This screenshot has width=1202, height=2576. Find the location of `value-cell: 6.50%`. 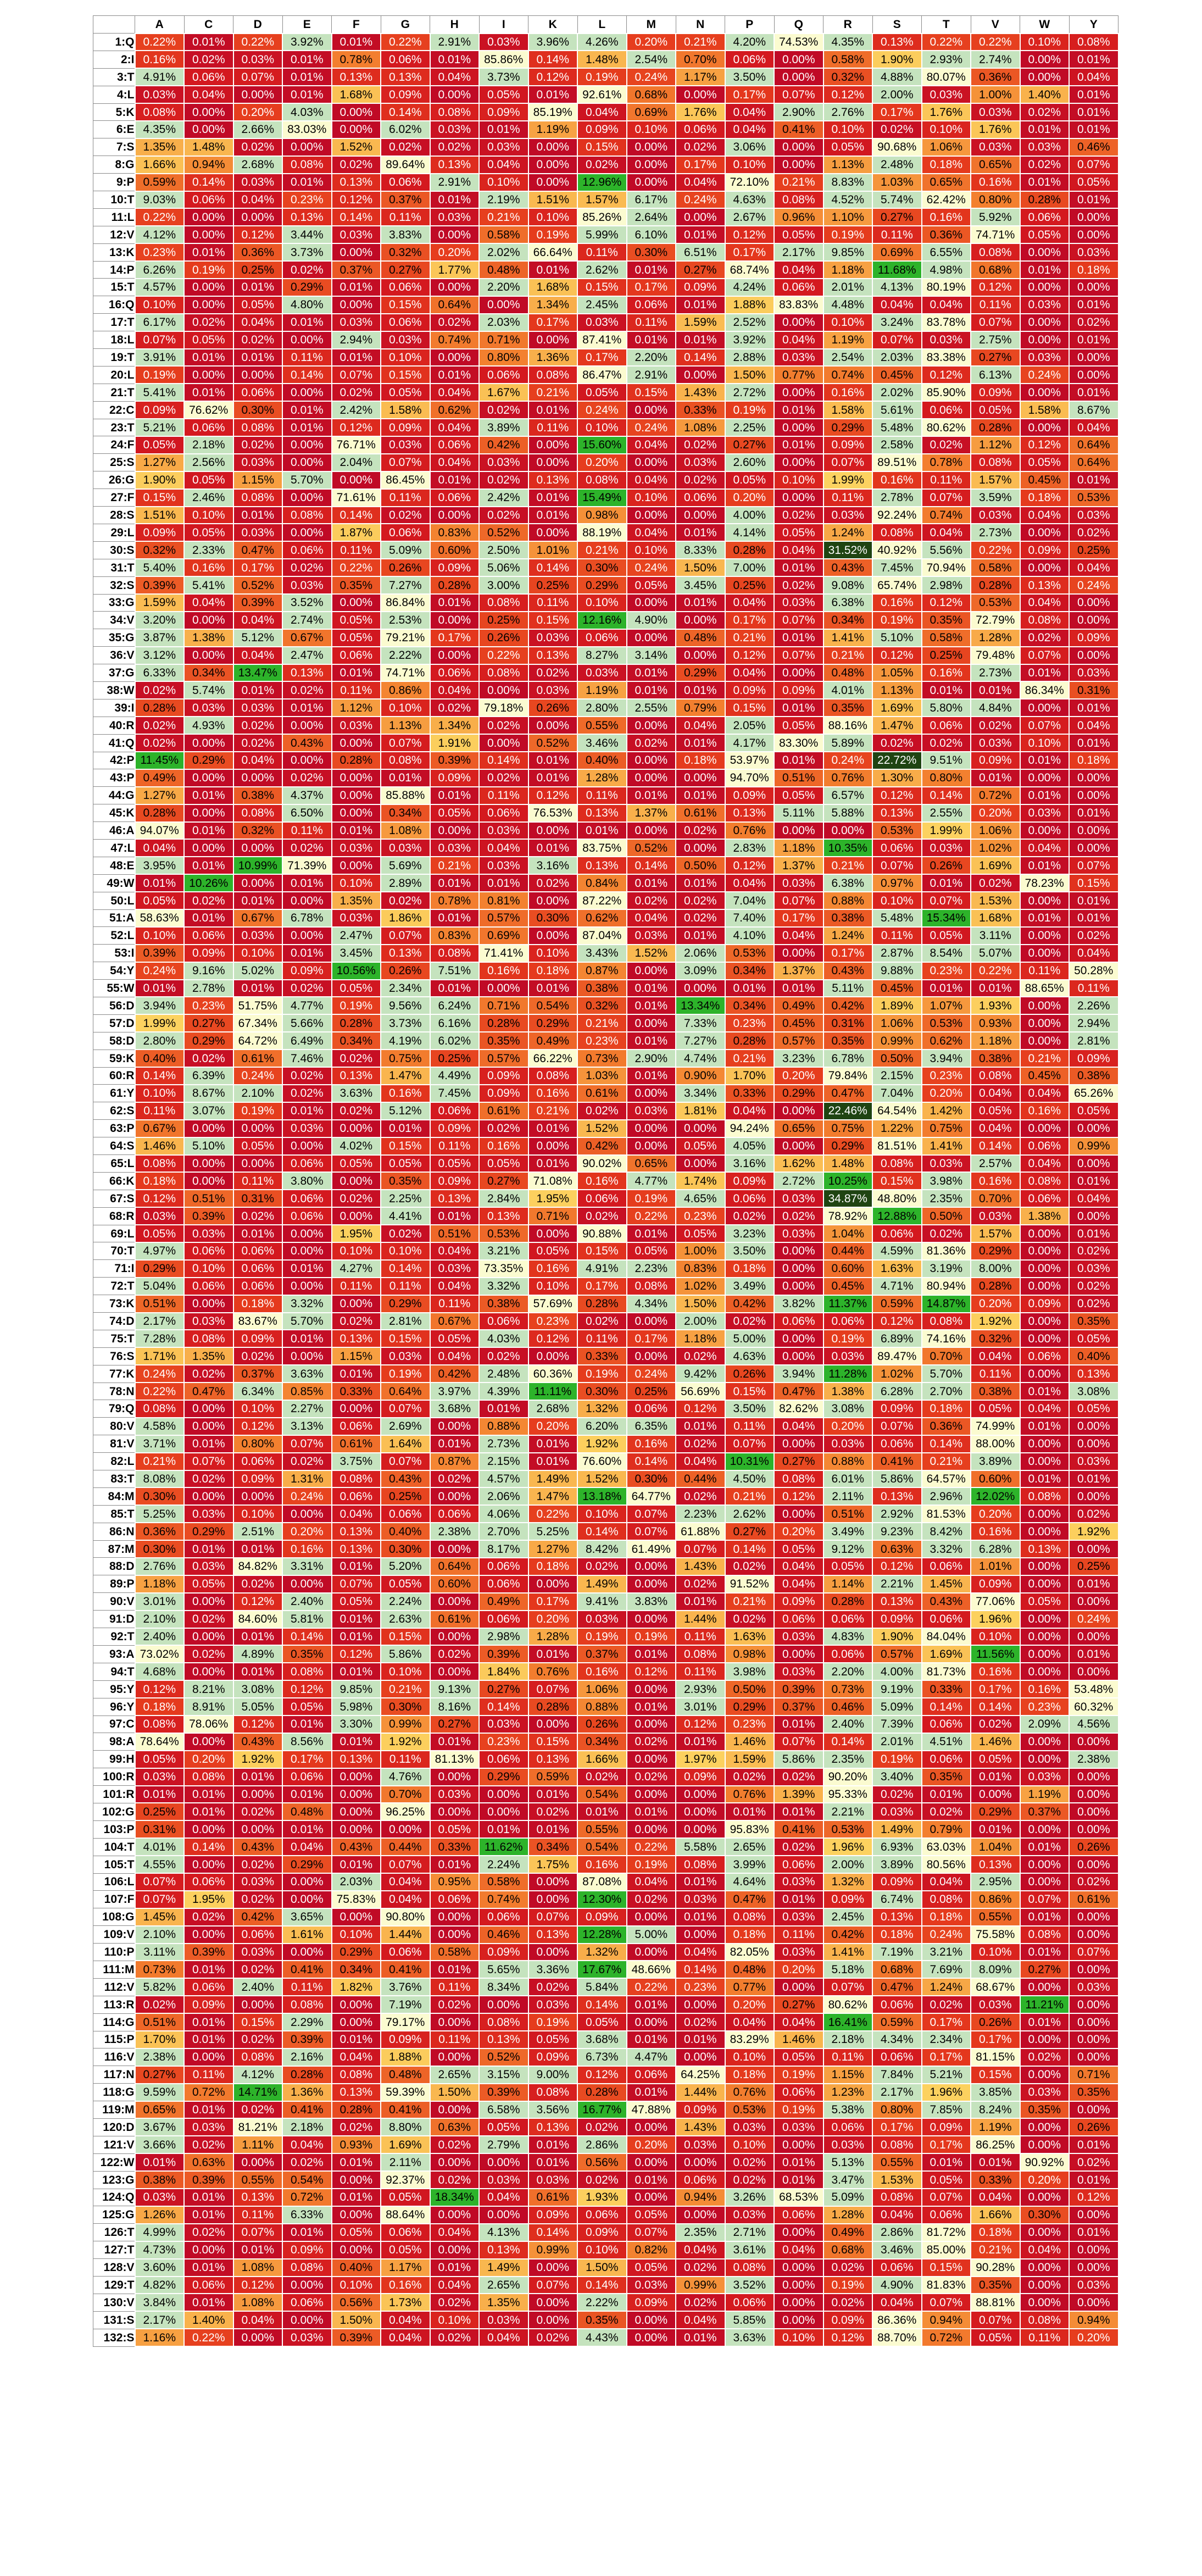

value-cell: 6.50% is located at coordinates (307, 813).